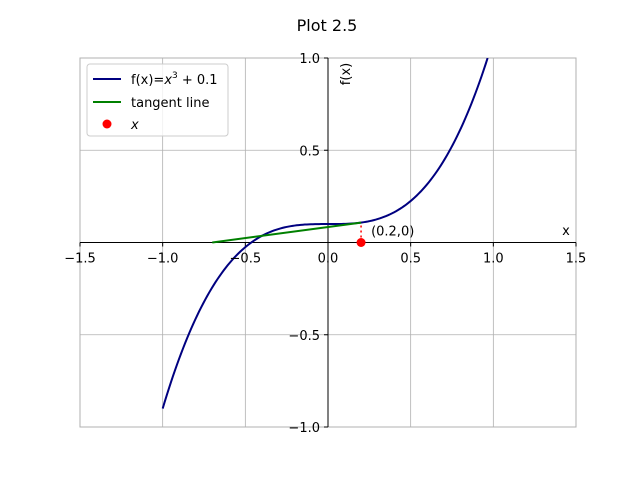  I want to click on x-tick-label-6: 1.5, so click(576, 259).